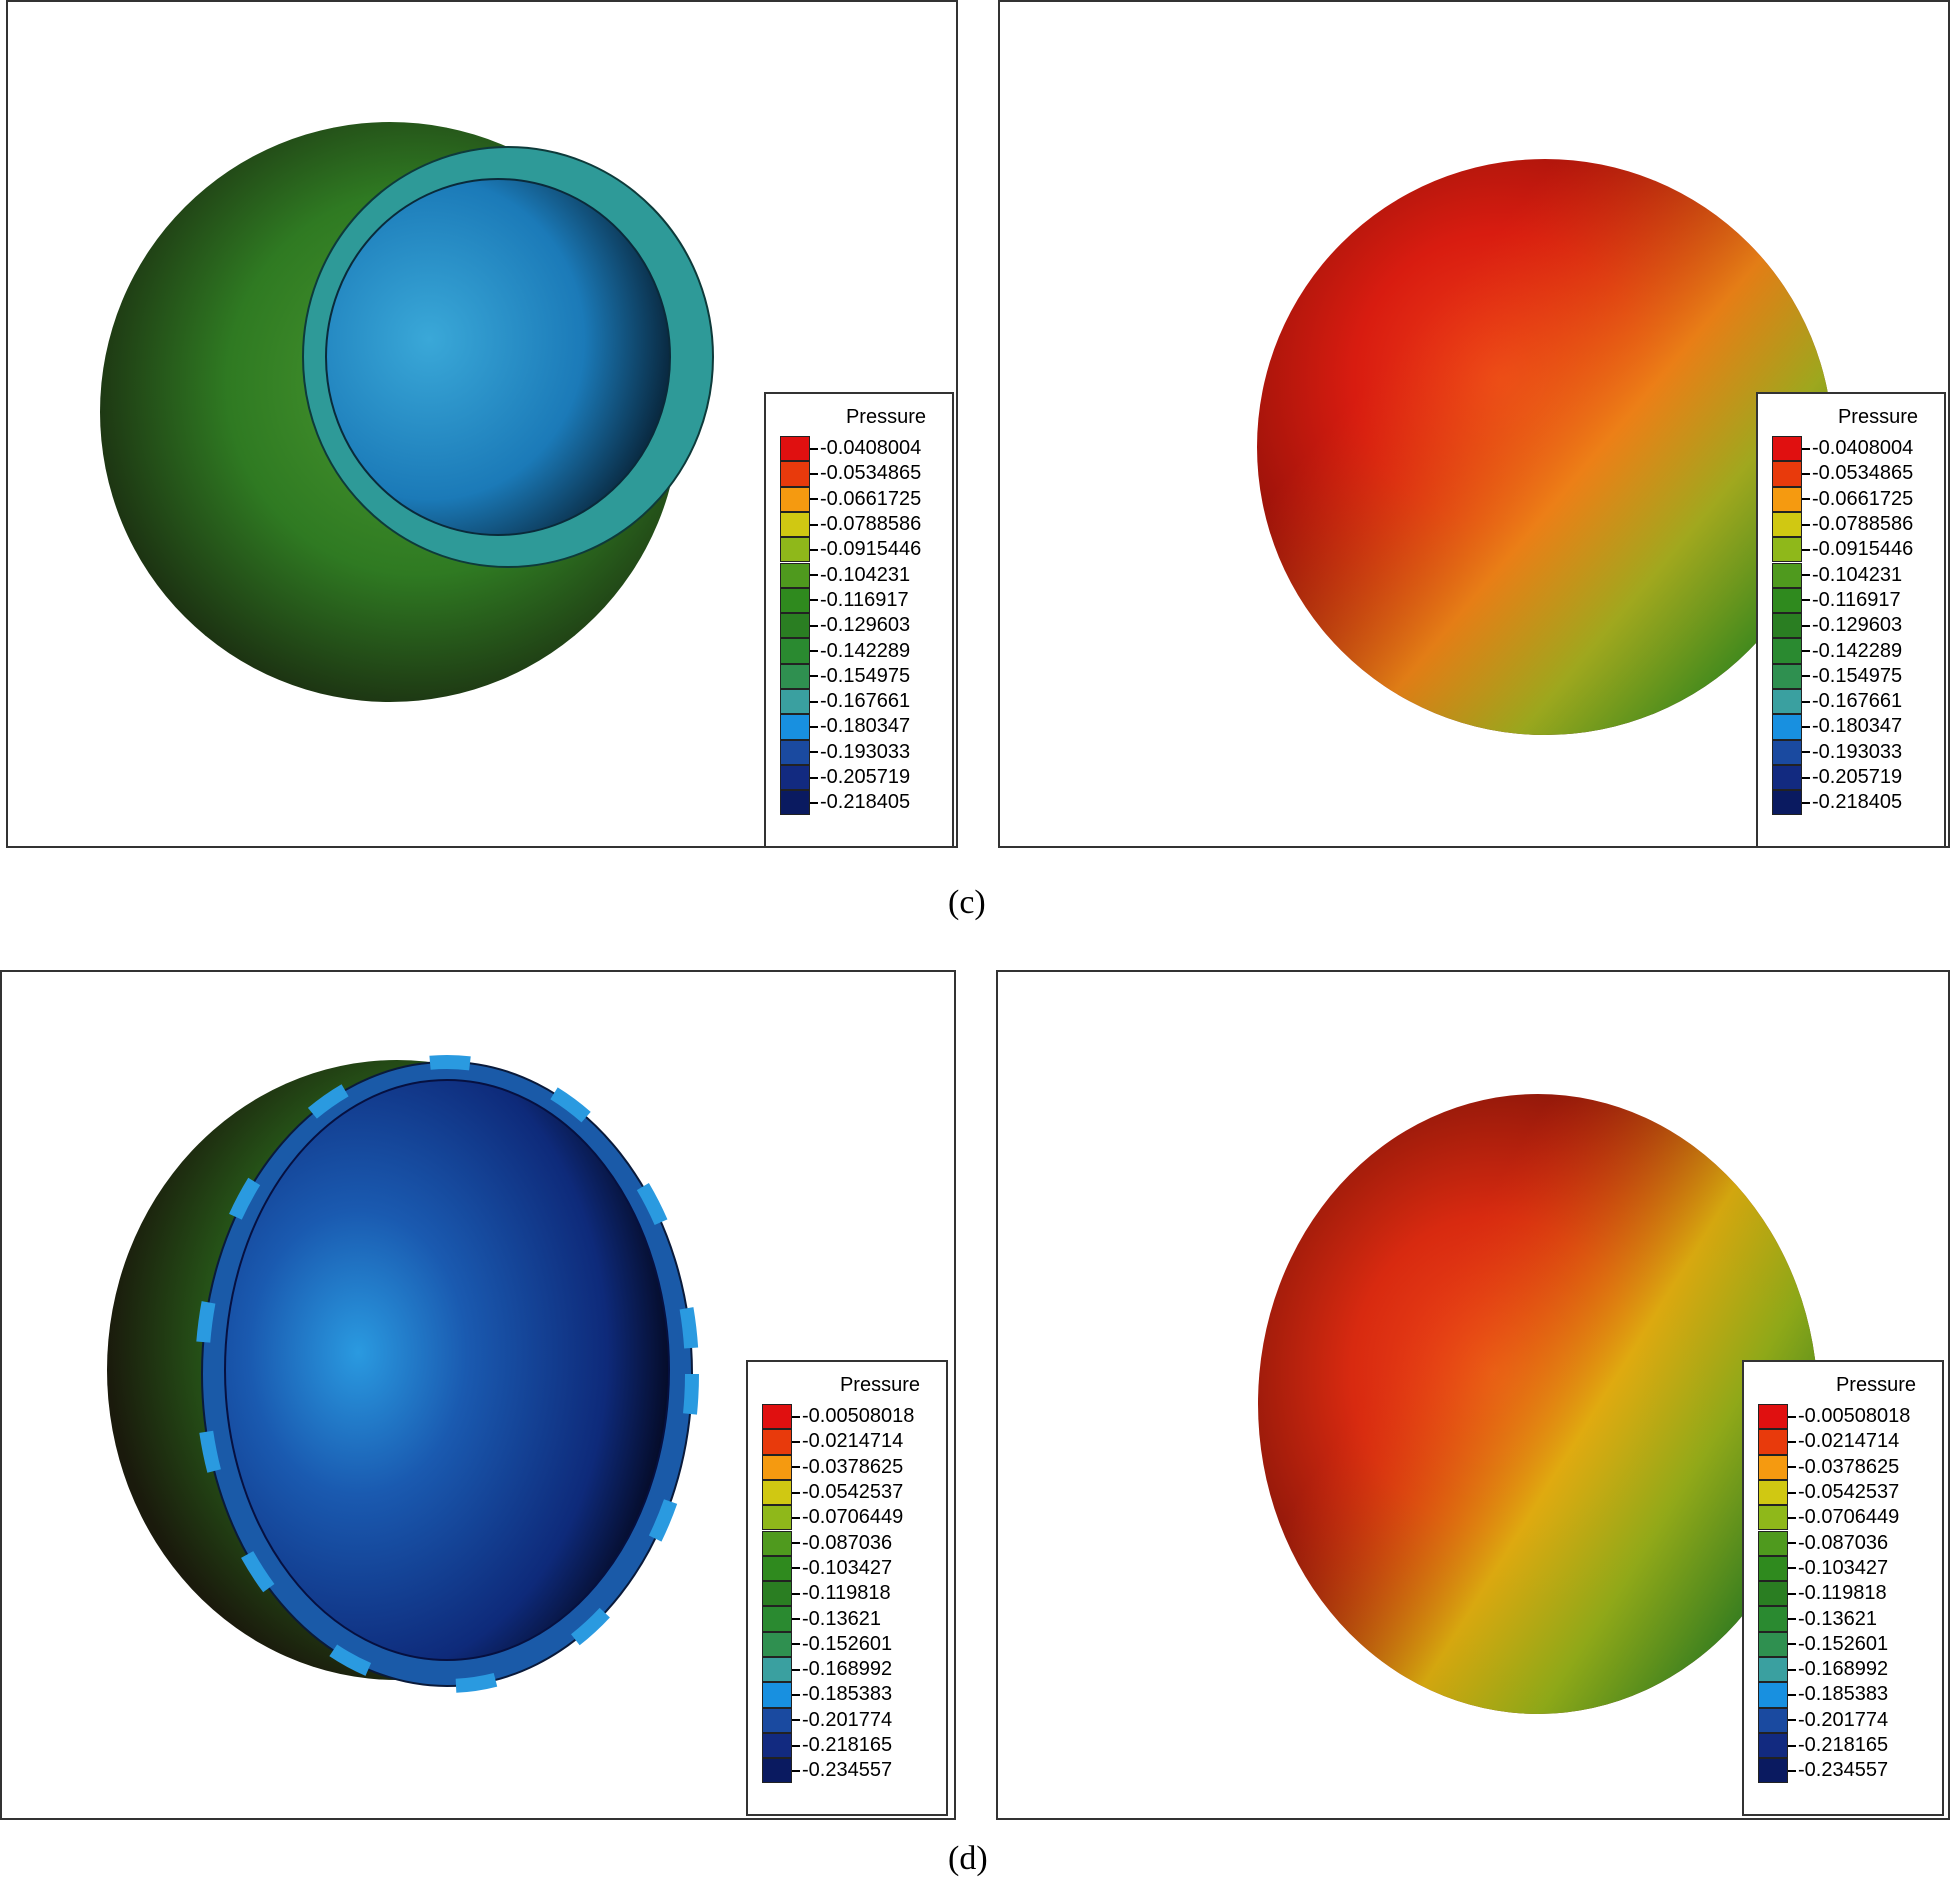 This screenshot has height=1895, width=1950. Describe the element at coordinates (827, 1568) in the screenshot. I see `legend-entry: -0.103427` at that location.